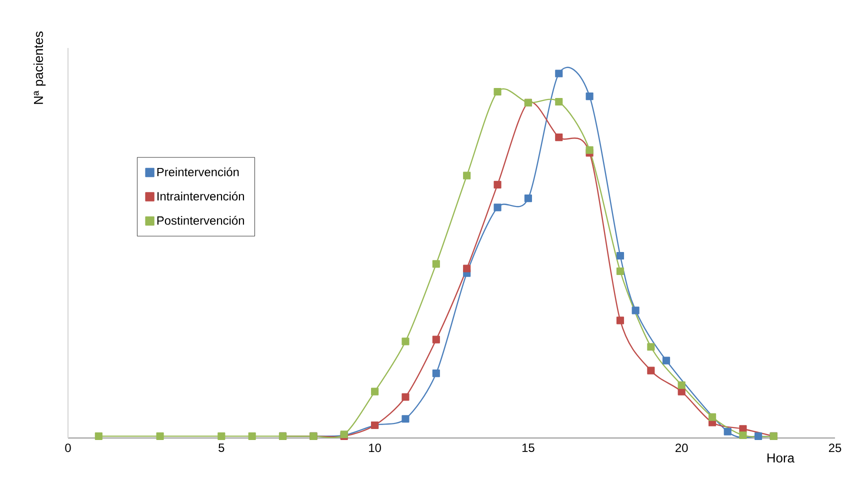  I want to click on x-tick-label: 0, so click(68, 448).